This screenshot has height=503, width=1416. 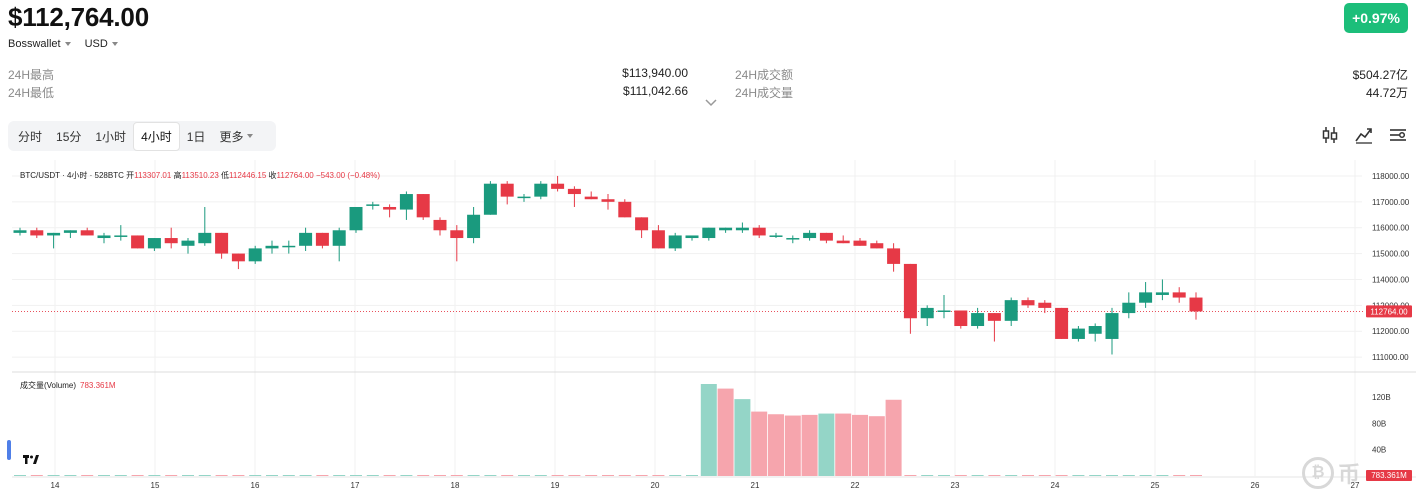 I want to click on tab-timeframe-1d: 1日, so click(x=196, y=136).